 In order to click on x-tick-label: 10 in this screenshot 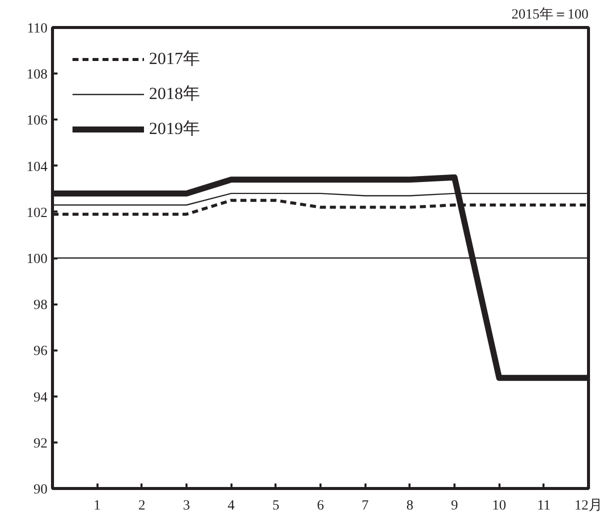, I will do `click(499, 506)`.